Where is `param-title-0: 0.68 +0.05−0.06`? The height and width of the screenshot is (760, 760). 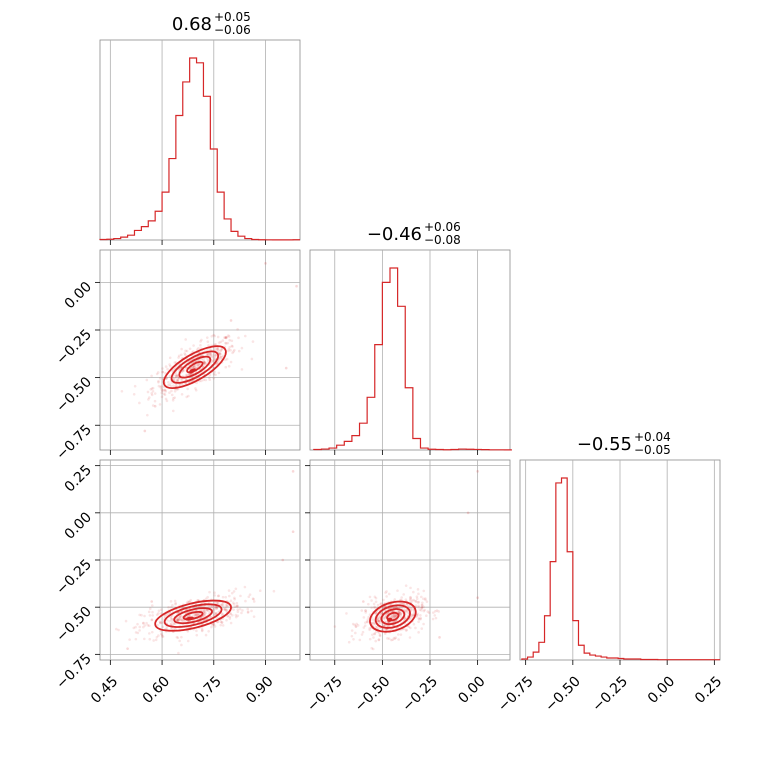 param-title-0: 0.68 +0.05−0.06 is located at coordinates (211, 23).